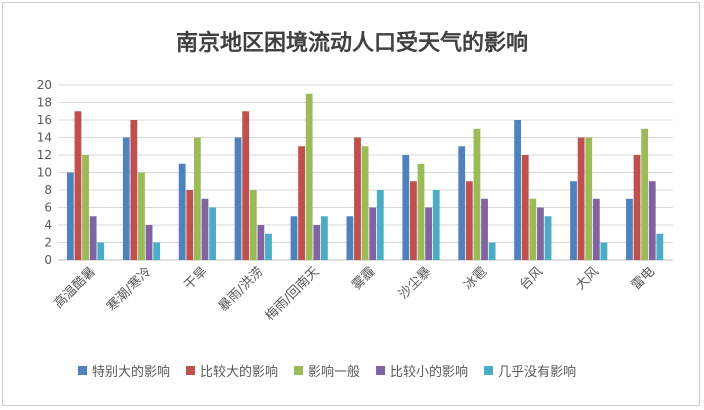 This screenshot has height=410, width=704. Describe the element at coordinates (44, 85) in the screenshot. I see `y-tick-label: 20` at that location.